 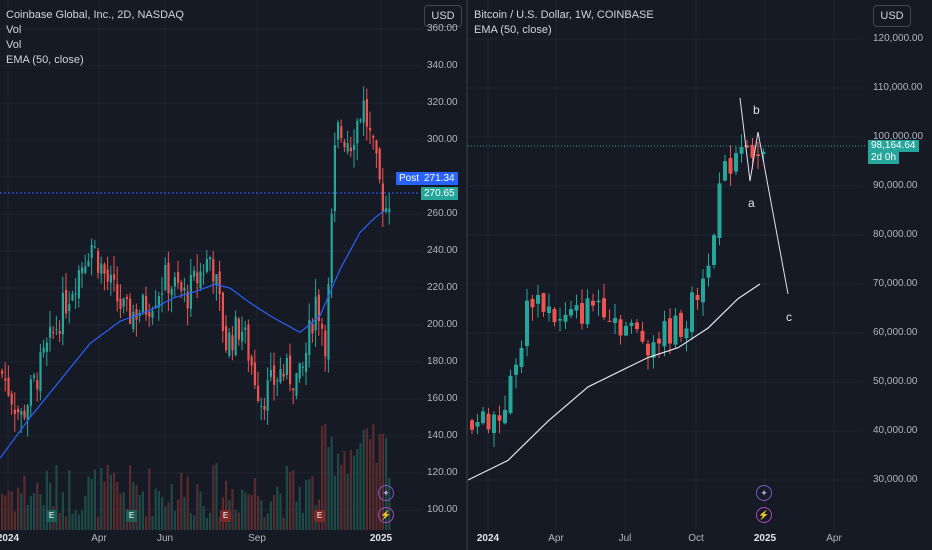 What do you see at coordinates (884, 158) in the screenshot?
I see `btc-countdown: 2d 0h` at bounding box center [884, 158].